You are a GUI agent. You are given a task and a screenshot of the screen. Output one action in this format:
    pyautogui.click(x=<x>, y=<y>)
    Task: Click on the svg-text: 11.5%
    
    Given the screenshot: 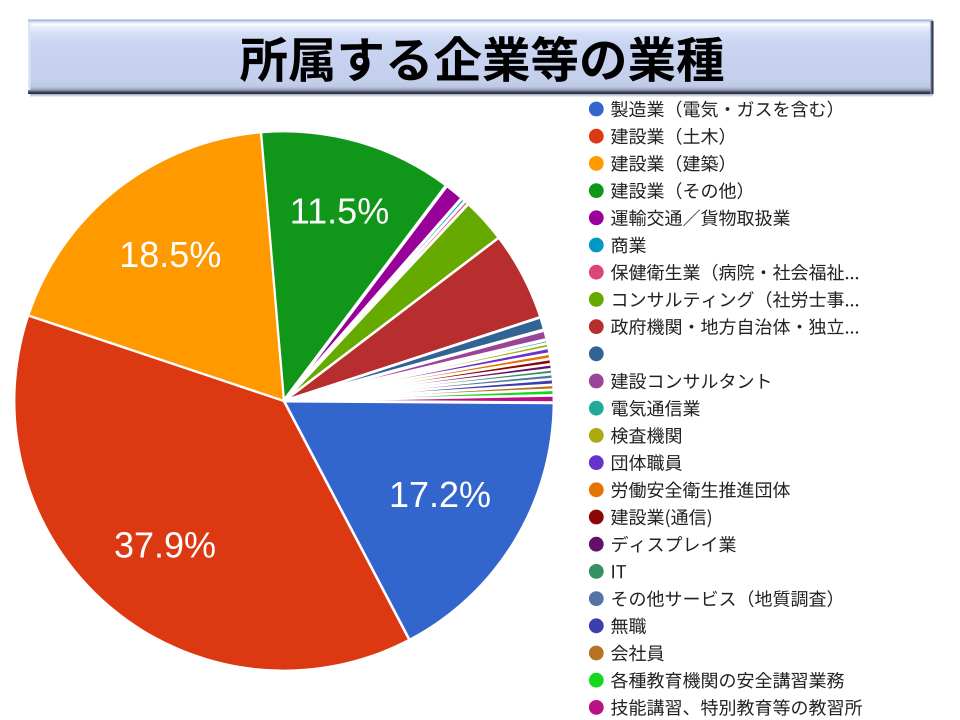 What is the action you would take?
    pyautogui.click(x=339, y=211)
    